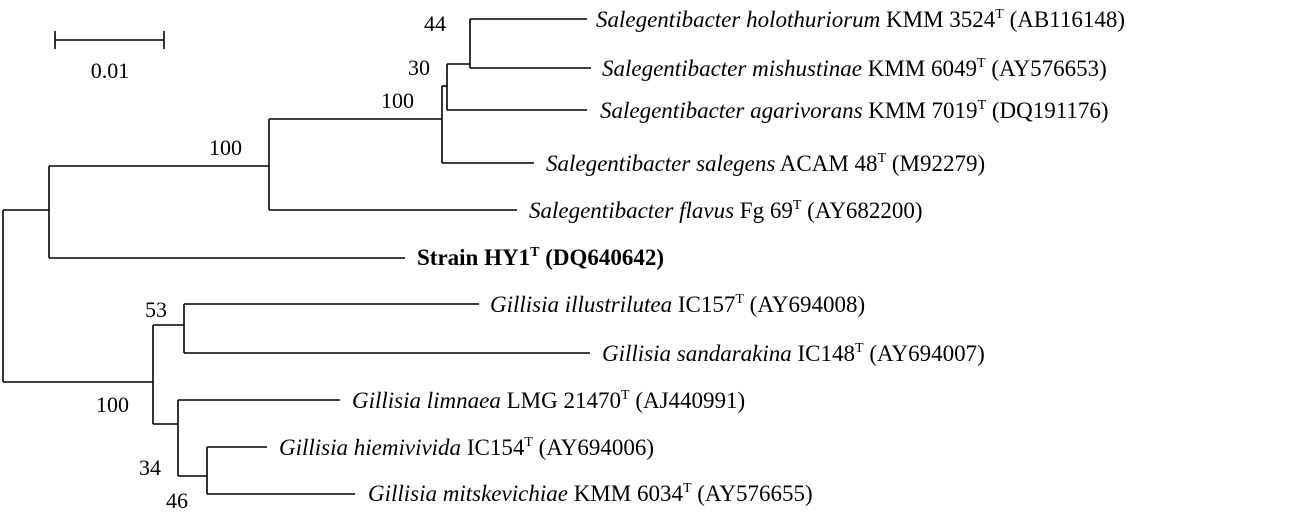 This screenshot has width=1302, height=513. Describe the element at coordinates (540, 253) in the screenshot. I see `taxon-label-strain-hy1: Strain HY1T (DQ640642)` at that location.